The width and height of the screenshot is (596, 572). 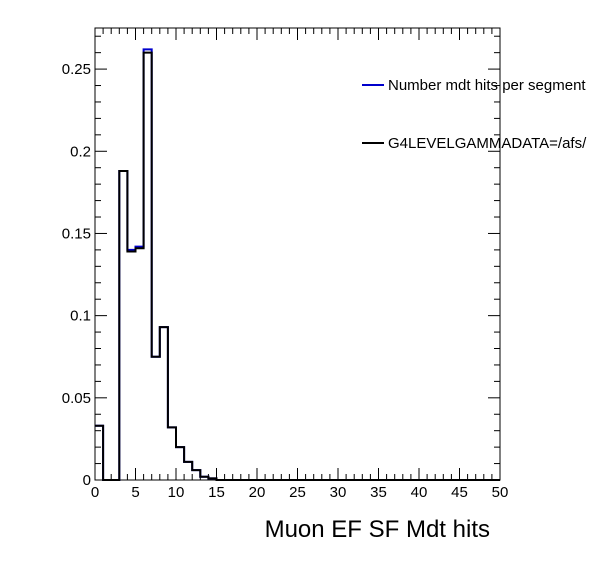 What do you see at coordinates (76, 398) in the screenshot?
I see `y-tick-label: 0.05` at bounding box center [76, 398].